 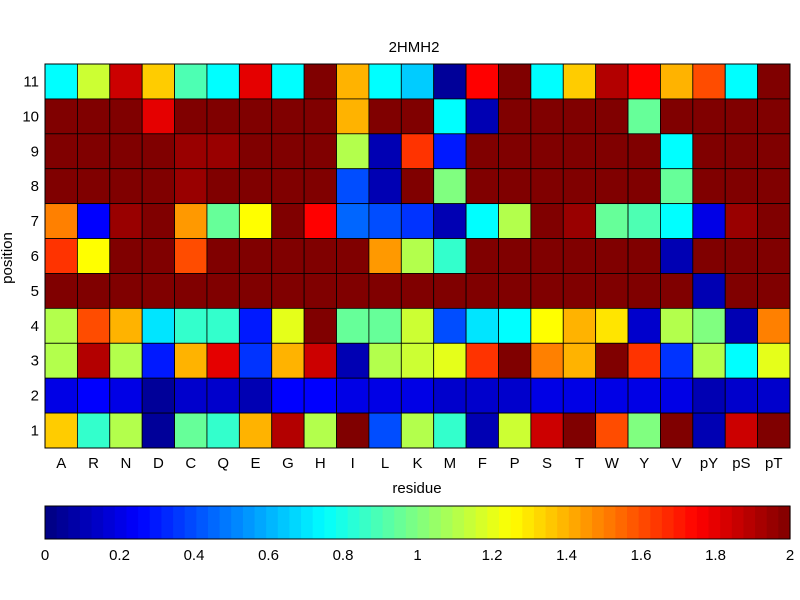 I want to click on colorbar-tick-label: 1.4, so click(x=566, y=555).